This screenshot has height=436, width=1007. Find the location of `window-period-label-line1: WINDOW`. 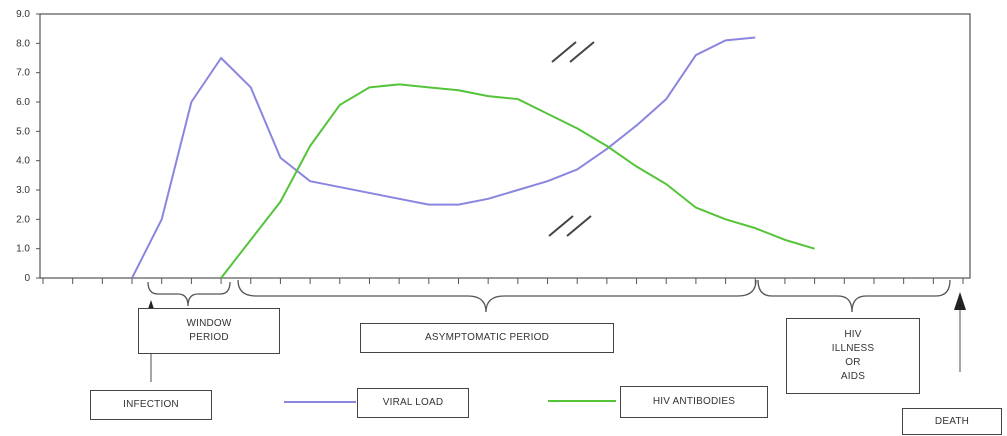

window-period-label-line1: WINDOW is located at coordinates (209, 323).